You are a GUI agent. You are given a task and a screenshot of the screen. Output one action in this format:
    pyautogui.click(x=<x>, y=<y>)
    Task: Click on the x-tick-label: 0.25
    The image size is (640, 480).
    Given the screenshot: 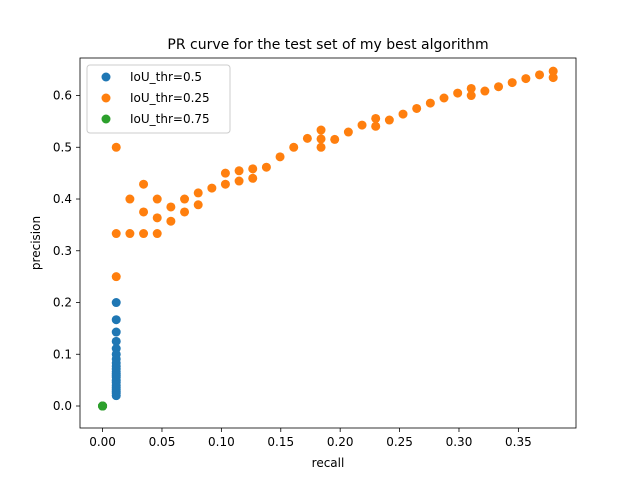 What is the action you would take?
    pyautogui.click(x=399, y=442)
    